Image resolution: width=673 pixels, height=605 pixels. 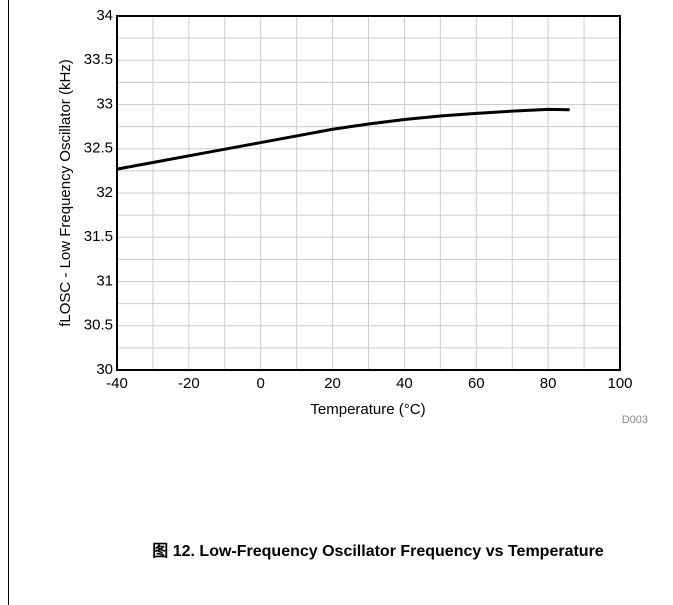 What do you see at coordinates (104, 15) in the screenshot?
I see `y-tick-label: 34` at bounding box center [104, 15].